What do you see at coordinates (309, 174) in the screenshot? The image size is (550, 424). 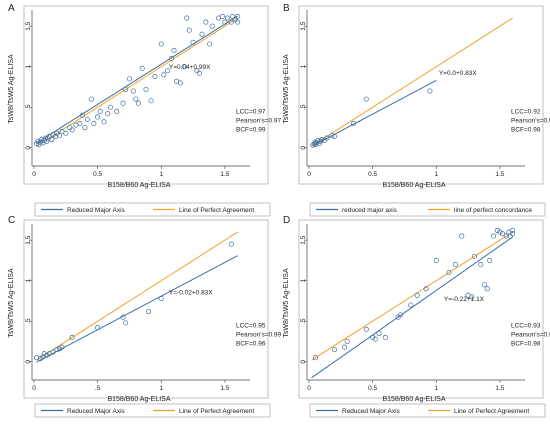 I see `x-tick-label: 0` at bounding box center [309, 174].